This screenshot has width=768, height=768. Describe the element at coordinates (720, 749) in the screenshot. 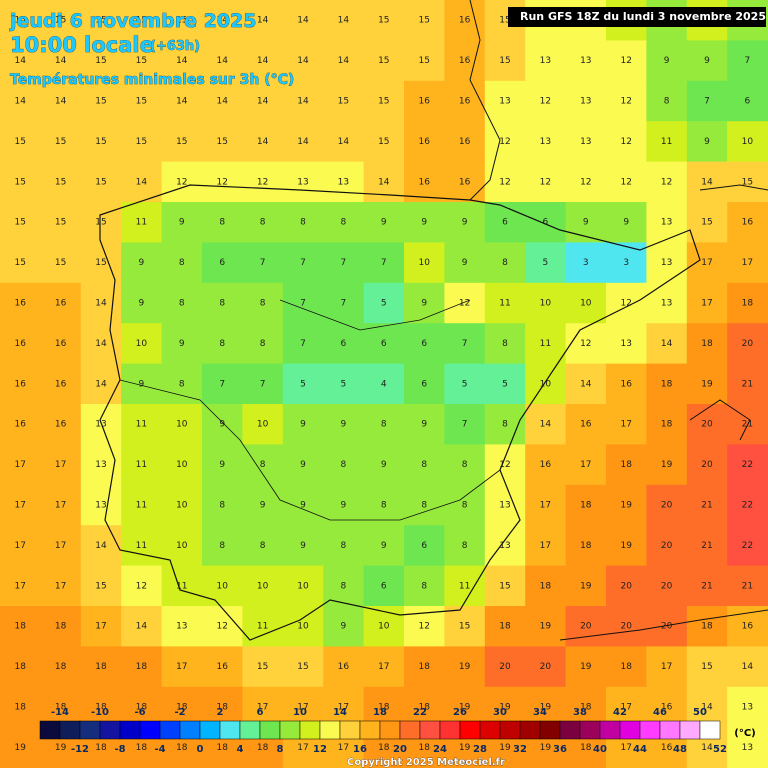

I see `legend-label: 52` at that location.